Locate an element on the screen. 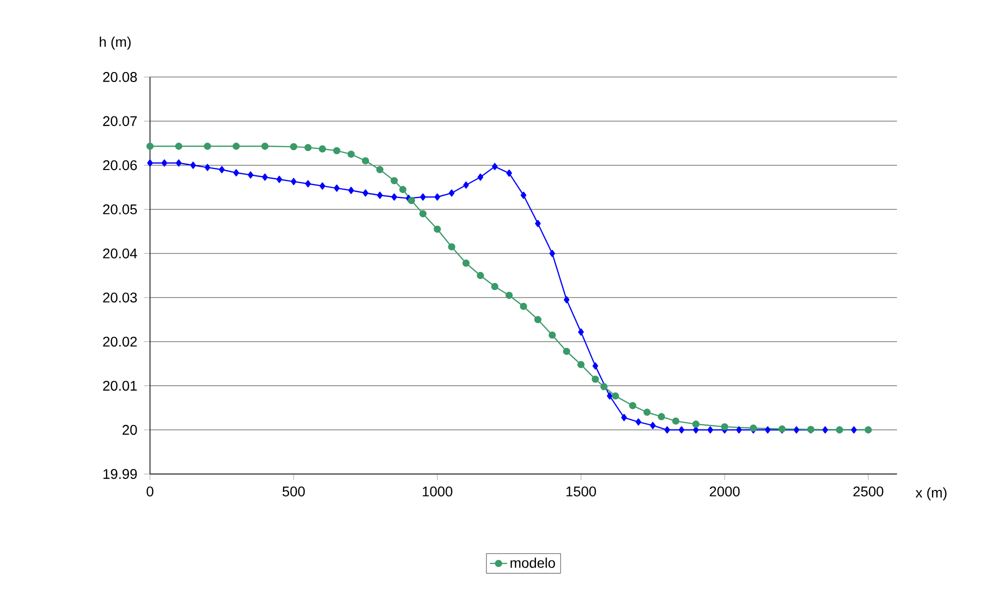  x-tick-label: 2000 is located at coordinates (725, 491).